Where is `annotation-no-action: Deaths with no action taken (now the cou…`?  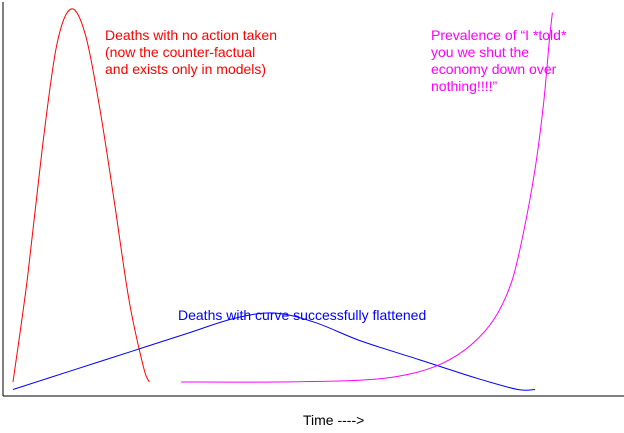
annotation-no-action: Deaths with no action taken (now the cou… is located at coordinates (191, 52).